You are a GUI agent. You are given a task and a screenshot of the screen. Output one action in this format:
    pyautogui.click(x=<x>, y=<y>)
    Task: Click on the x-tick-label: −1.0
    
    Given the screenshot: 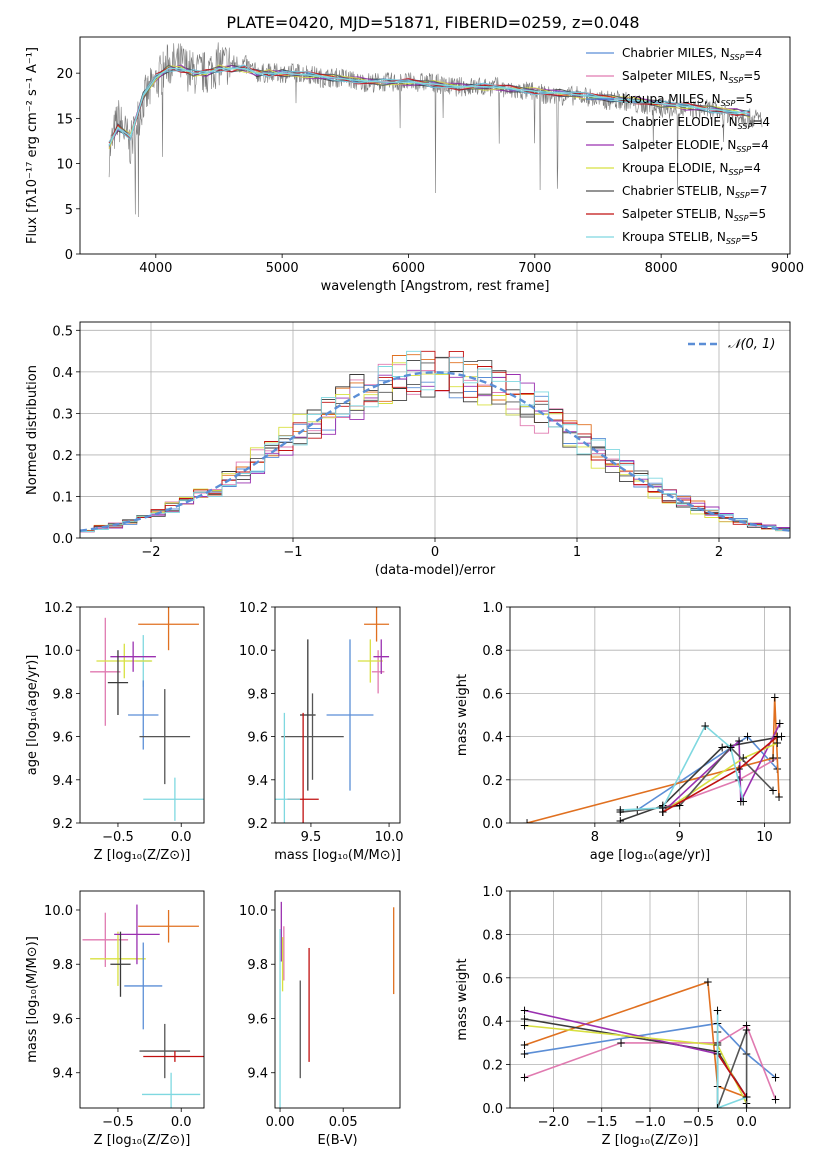 What is the action you would take?
    pyautogui.click(x=650, y=1122)
    